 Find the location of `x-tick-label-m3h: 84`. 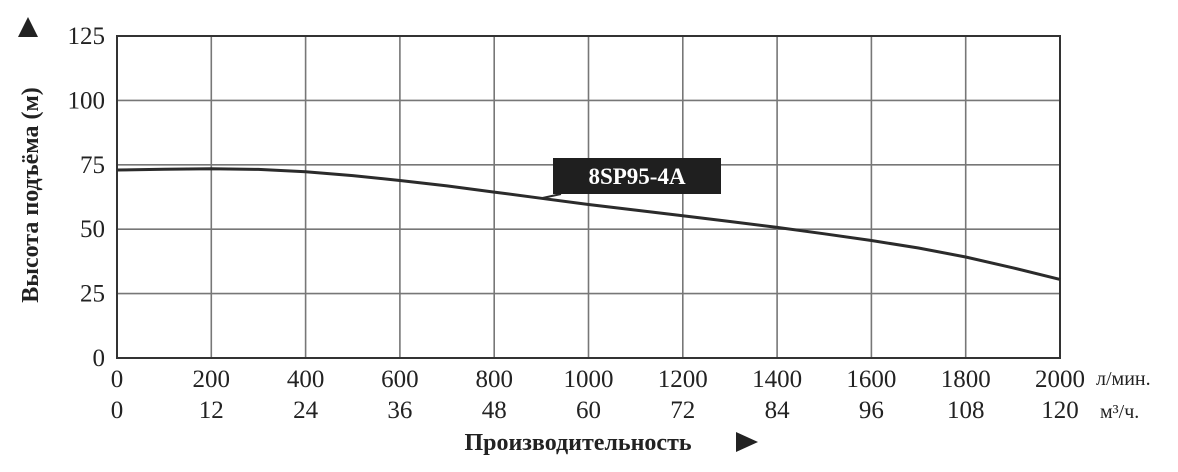

x-tick-label-m3h: 84 is located at coordinates (778, 410).